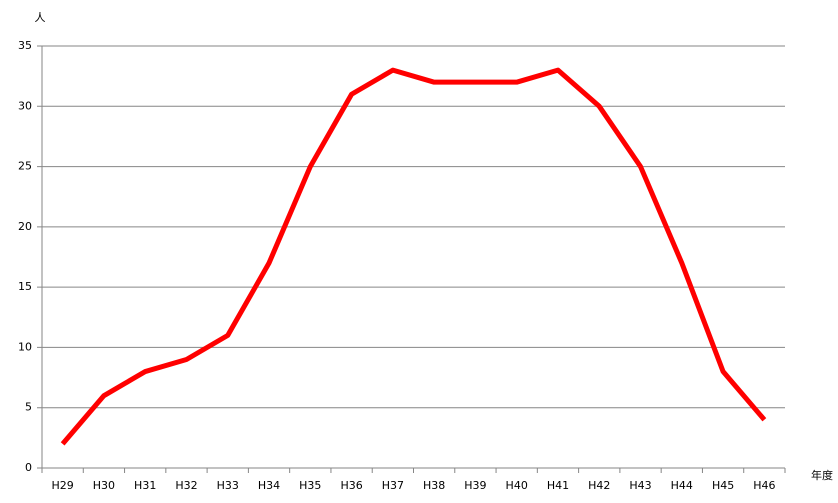 Image resolution: width=838 pixels, height=503 pixels. What do you see at coordinates (723, 485) in the screenshot?
I see `x-tick-label: H45` at bounding box center [723, 485].